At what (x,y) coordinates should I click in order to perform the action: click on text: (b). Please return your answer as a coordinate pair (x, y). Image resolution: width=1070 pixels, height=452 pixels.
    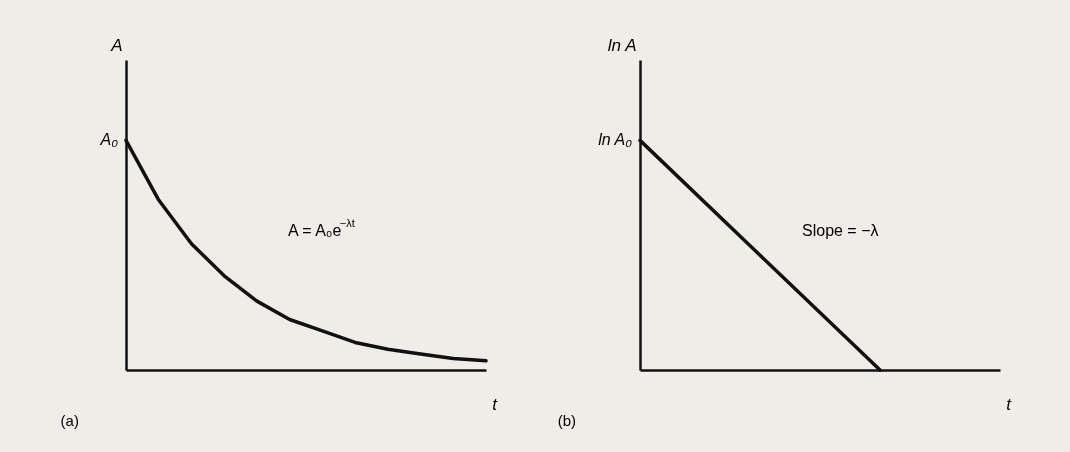
    Looking at the image, I should click on (567, 420).